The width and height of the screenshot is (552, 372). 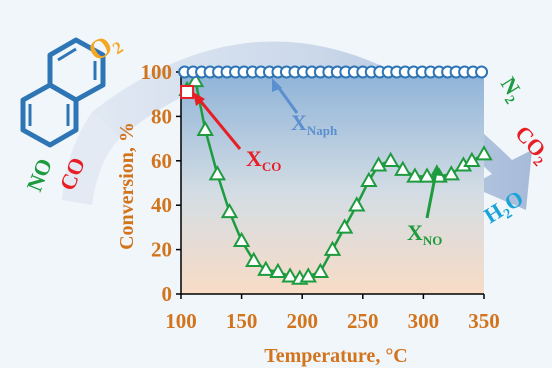 I want to click on x-tick-label: 300, so click(x=424, y=321).